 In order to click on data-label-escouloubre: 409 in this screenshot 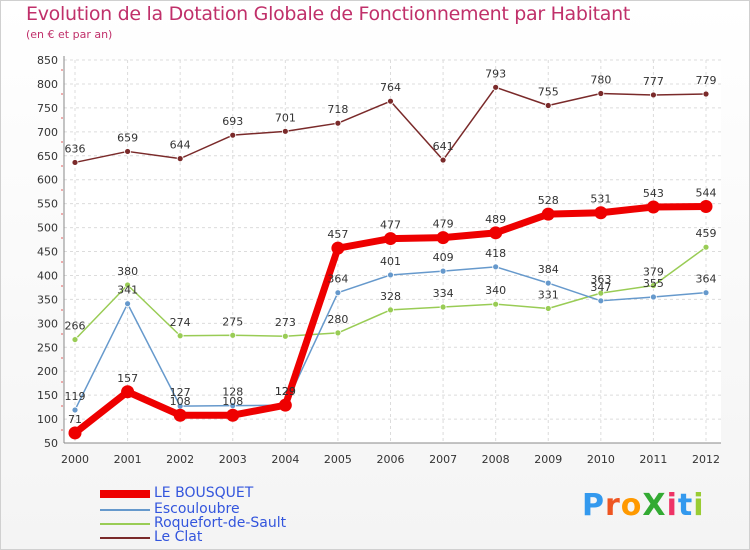, I will do `click(443, 257)`.